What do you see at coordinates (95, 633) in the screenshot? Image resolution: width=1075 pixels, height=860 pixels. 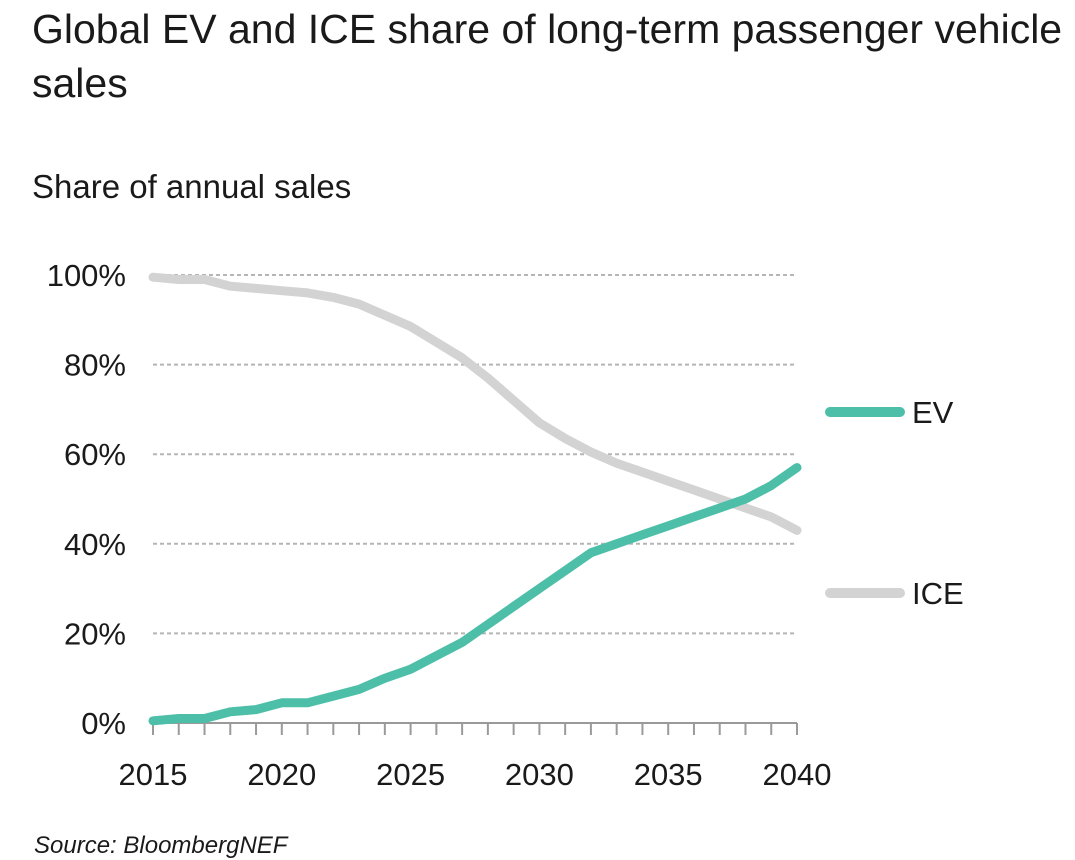 I see `y-tick-label: 20%` at bounding box center [95, 633].